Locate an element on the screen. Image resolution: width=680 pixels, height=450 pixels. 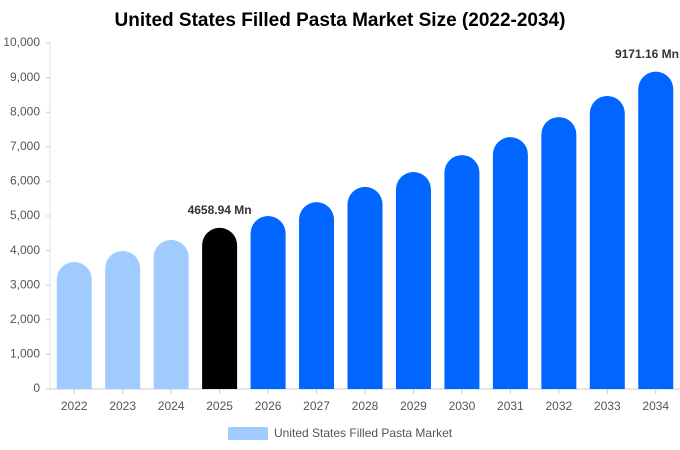
value-label: 9171.16 Mn is located at coordinates (647, 54).